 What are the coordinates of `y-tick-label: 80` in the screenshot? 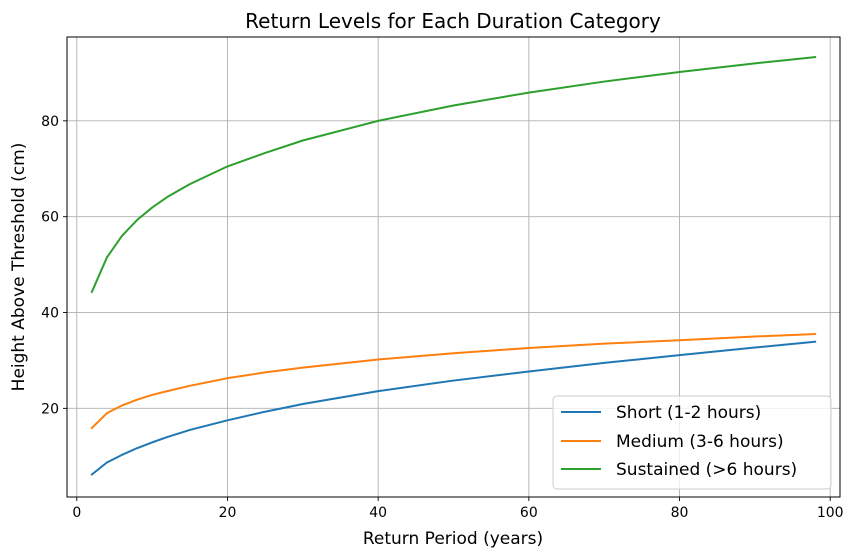 It's located at (50, 122).